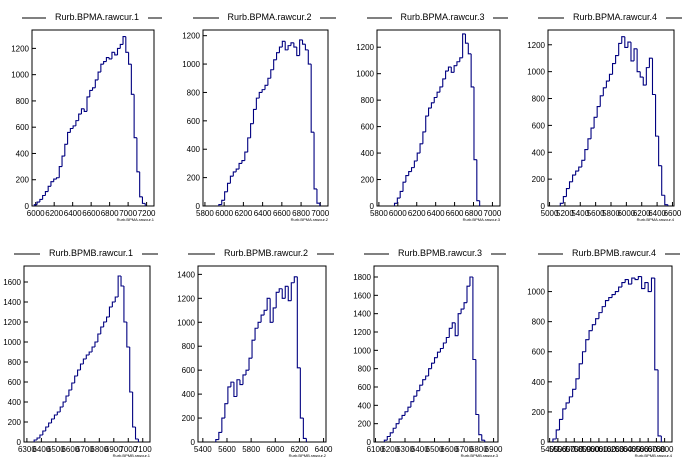 Image resolution: width=696 pixels, height=472 pixels. I want to click on x-tick-label: 6400, so click(73, 213).